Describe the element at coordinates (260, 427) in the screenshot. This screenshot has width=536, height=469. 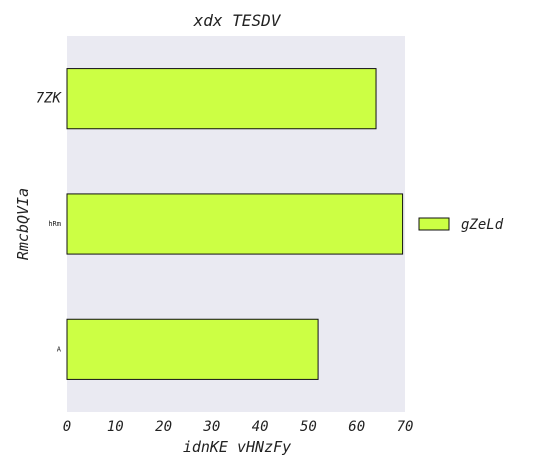
I see `x-tick-label: 40` at that location.